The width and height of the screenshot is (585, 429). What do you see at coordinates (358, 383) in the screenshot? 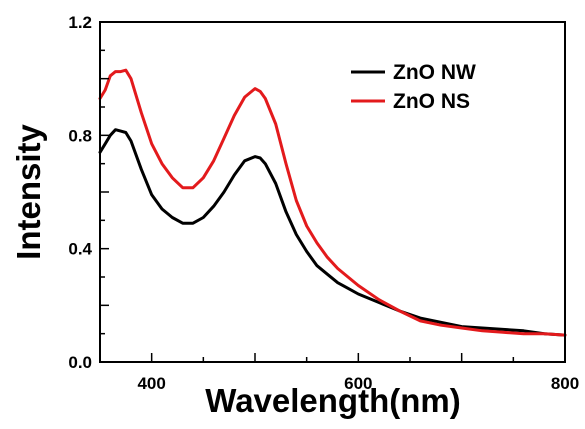
I see `x-tick-label: 600` at bounding box center [358, 383].